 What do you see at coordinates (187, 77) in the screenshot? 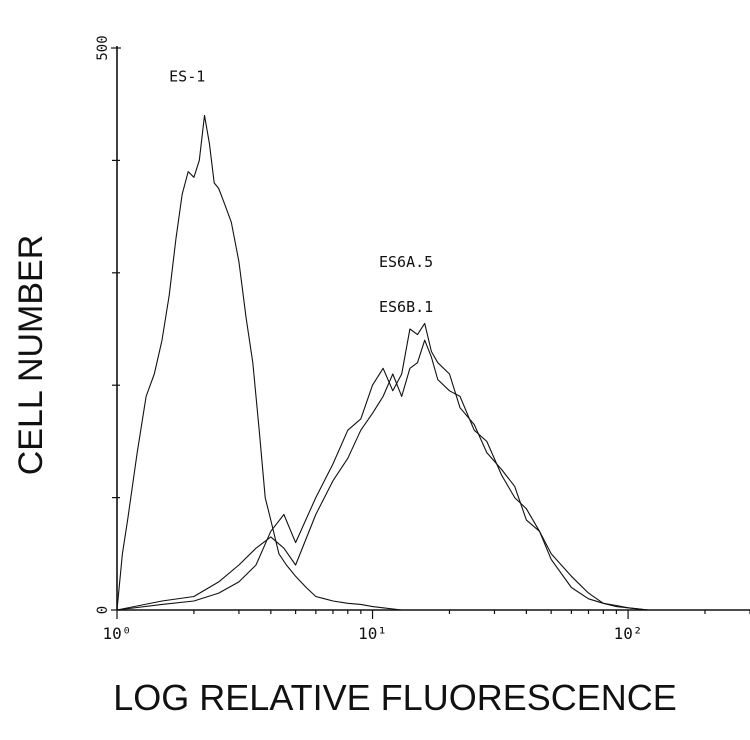
I see `series-label: ES-1` at bounding box center [187, 77].